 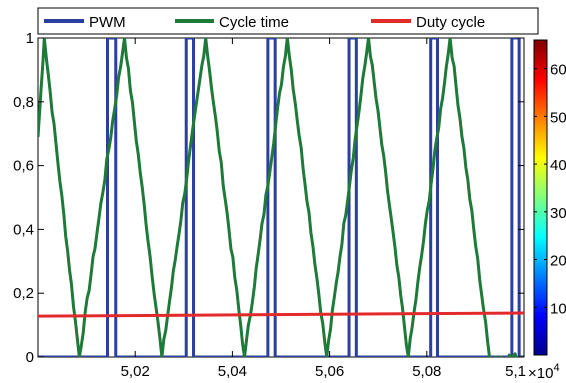 What do you see at coordinates (558, 261) in the screenshot?
I see `colorbar-tick-label: 20` at bounding box center [558, 261].